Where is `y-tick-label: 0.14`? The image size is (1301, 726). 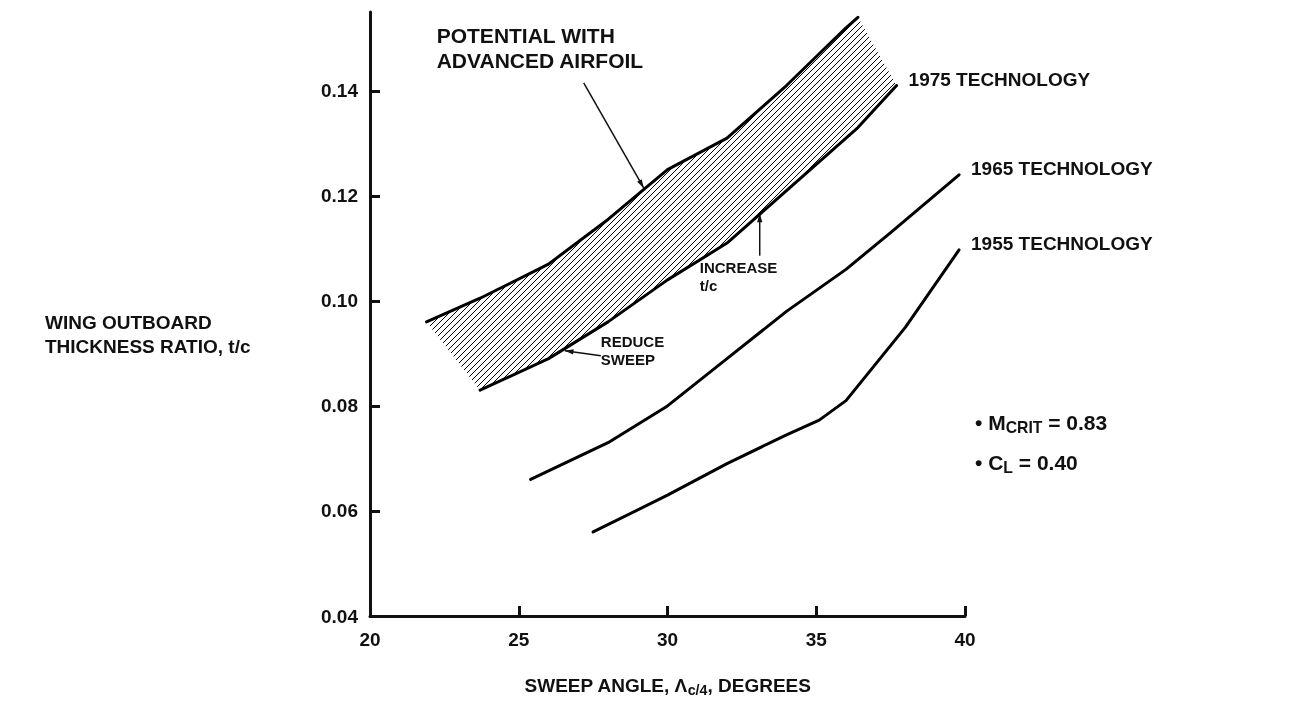 y-tick-label: 0.14 is located at coordinates (340, 91).